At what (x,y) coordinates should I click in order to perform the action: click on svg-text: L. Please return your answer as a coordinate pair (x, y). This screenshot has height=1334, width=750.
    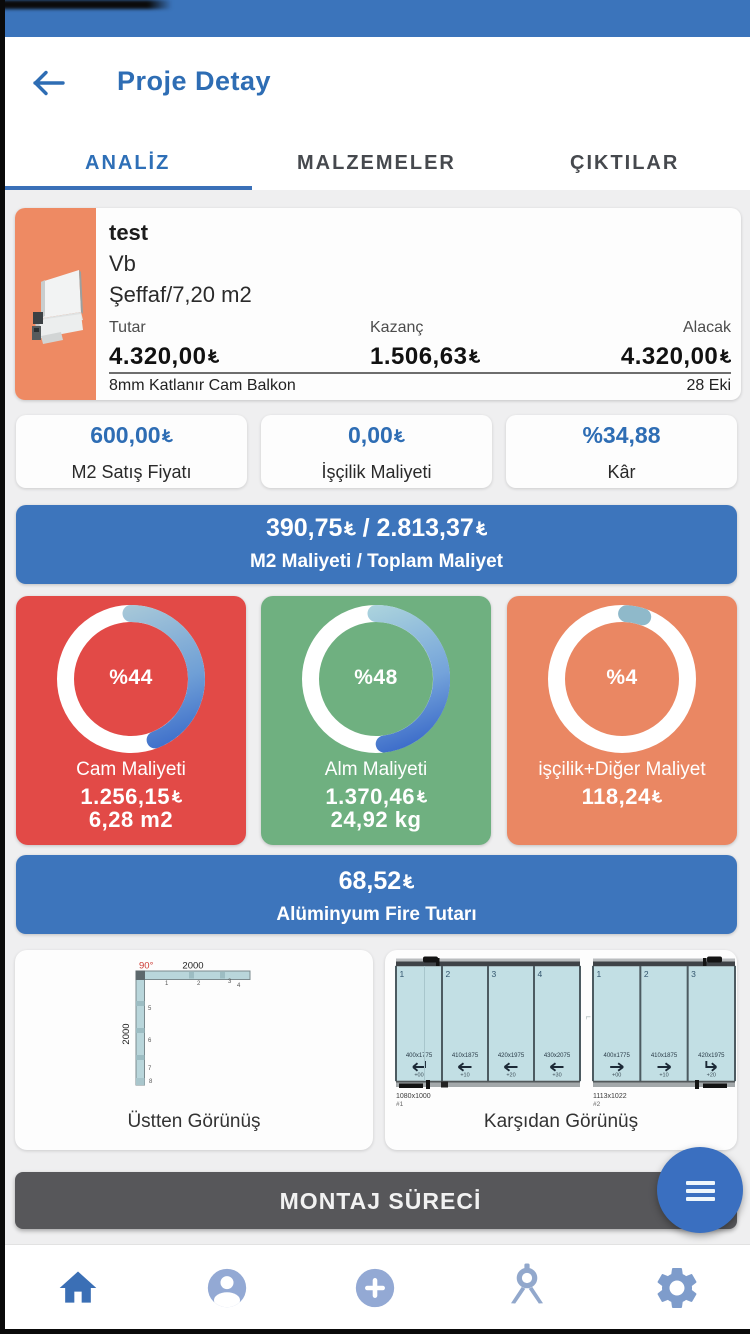
    Looking at the image, I should click on (587, 1018).